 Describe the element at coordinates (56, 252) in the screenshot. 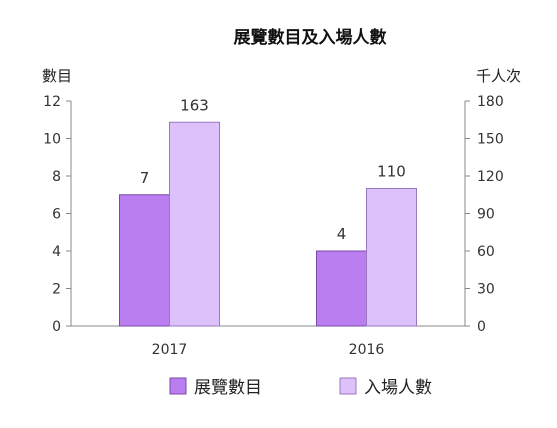

I see `left-tick-label: 4` at that location.